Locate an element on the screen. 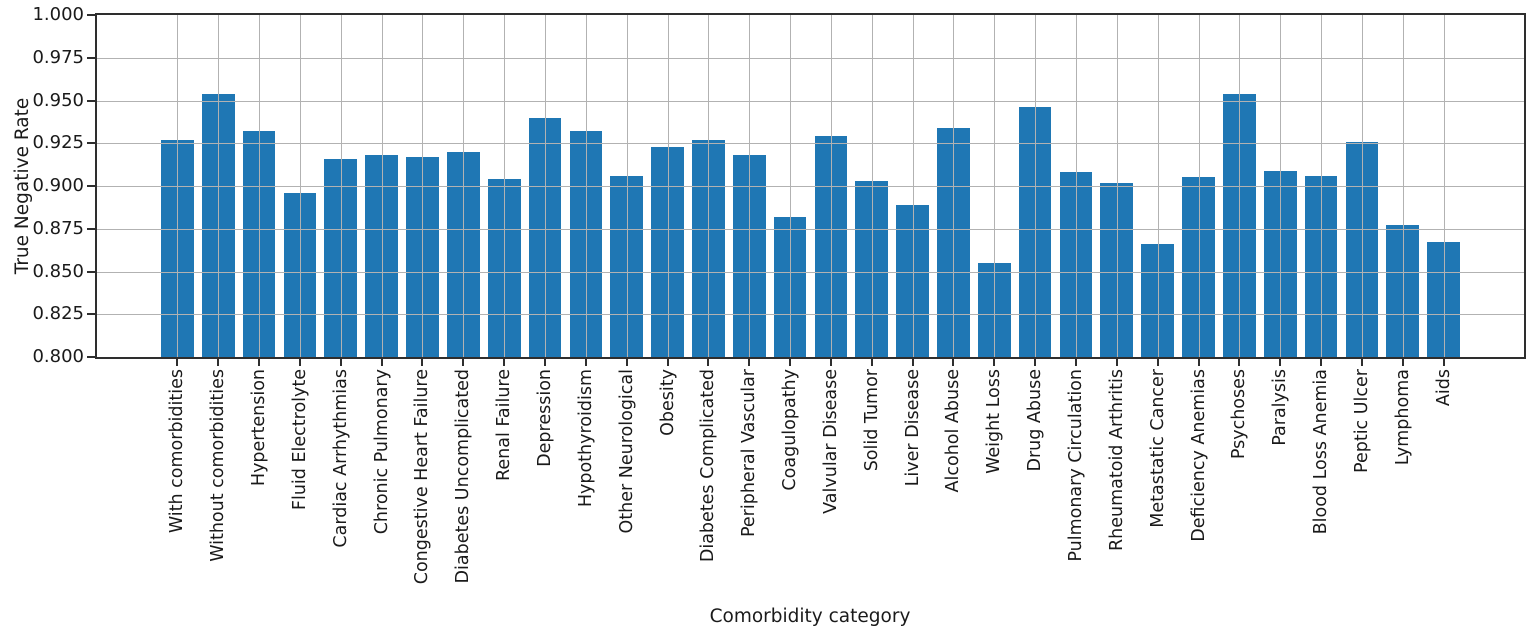 The width and height of the screenshot is (1535, 644). y-tick-label: 0.875 is located at coordinates (58, 228).